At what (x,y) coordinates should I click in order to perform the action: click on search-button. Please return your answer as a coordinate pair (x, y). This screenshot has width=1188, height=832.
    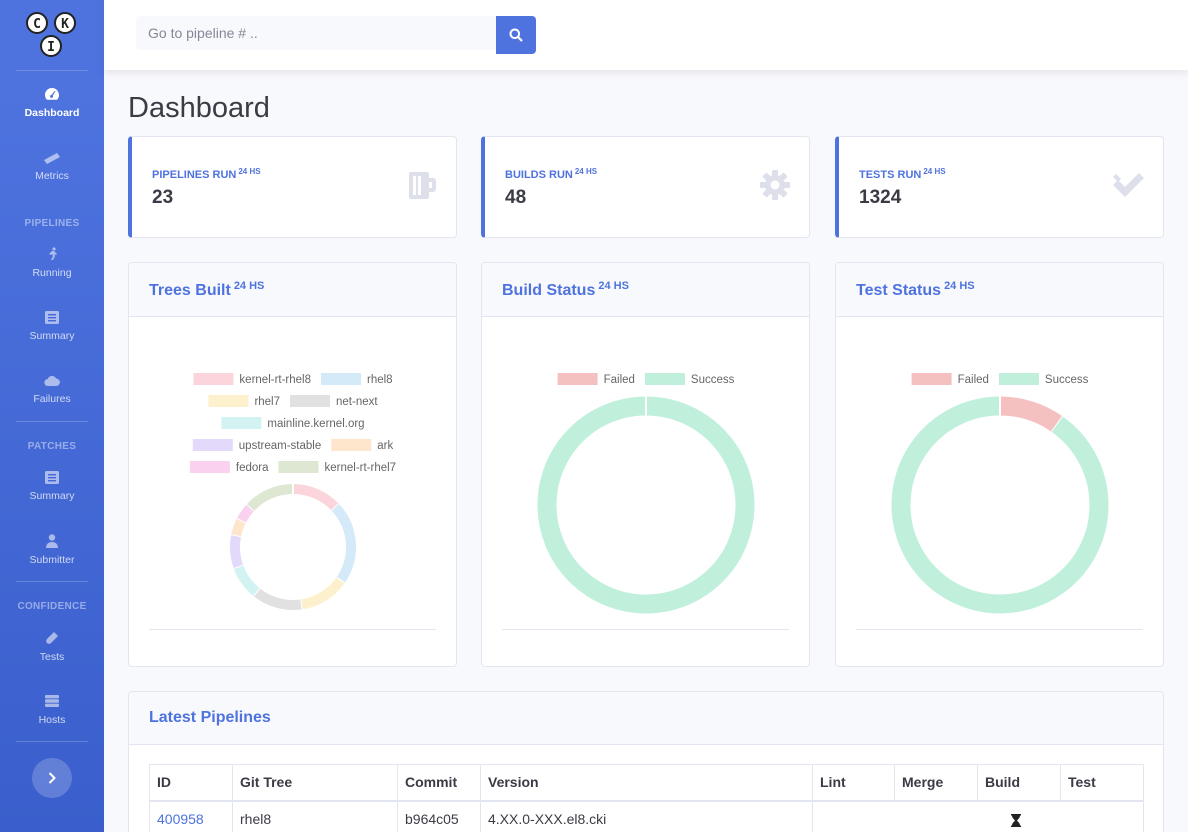
    Looking at the image, I should click on (516, 35).